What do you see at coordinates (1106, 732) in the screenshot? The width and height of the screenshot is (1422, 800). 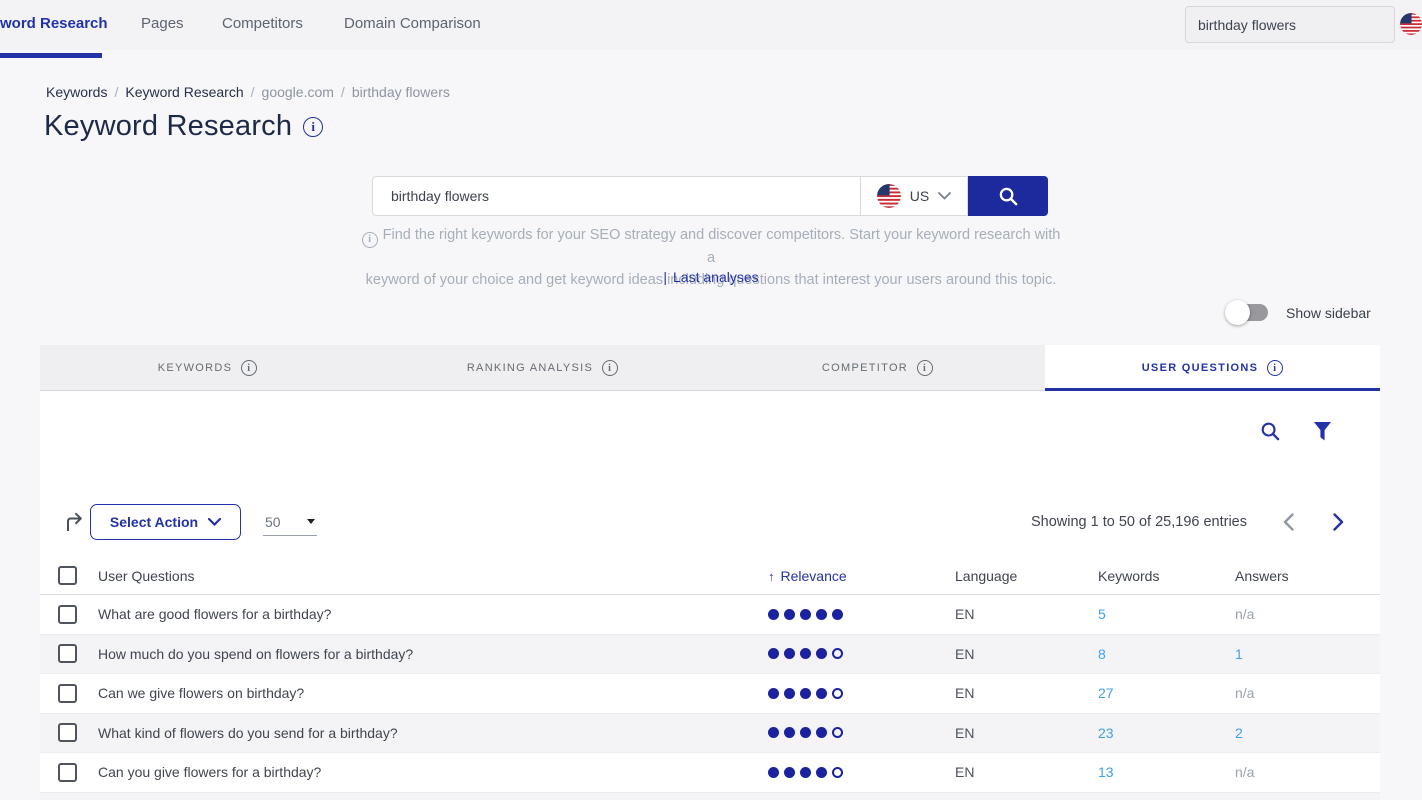 I see `keywords-count-link: 23` at bounding box center [1106, 732].